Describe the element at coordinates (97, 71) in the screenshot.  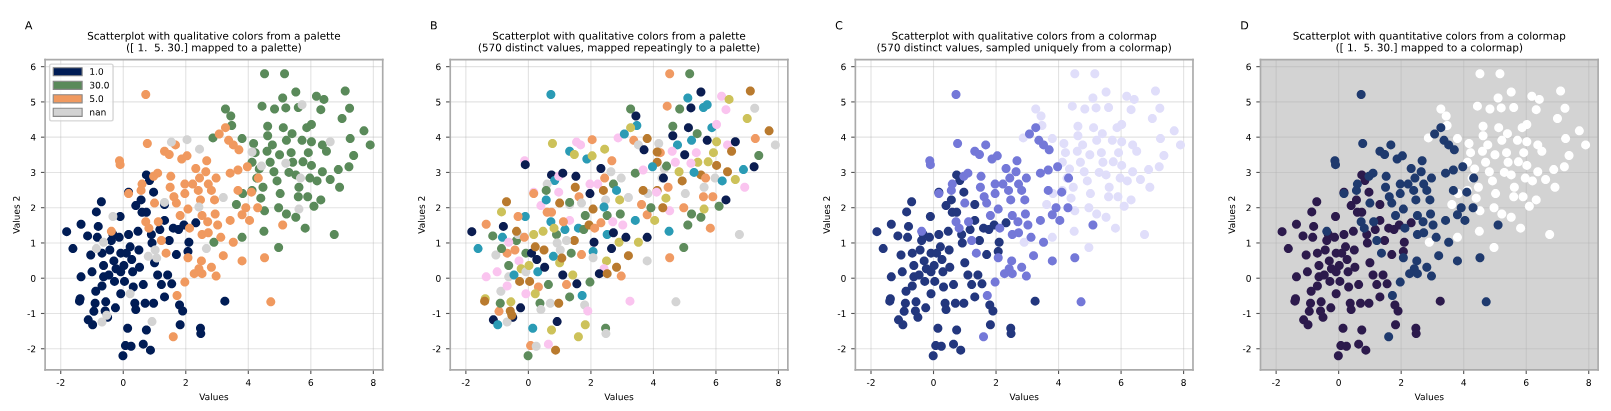
I see `legend-label: 1.0` at that location.